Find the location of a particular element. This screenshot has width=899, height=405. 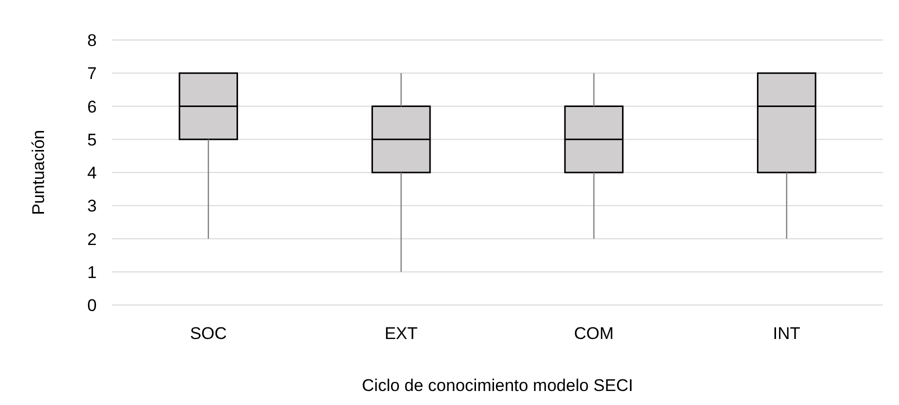

x-tick-label: INT is located at coordinates (786, 333).